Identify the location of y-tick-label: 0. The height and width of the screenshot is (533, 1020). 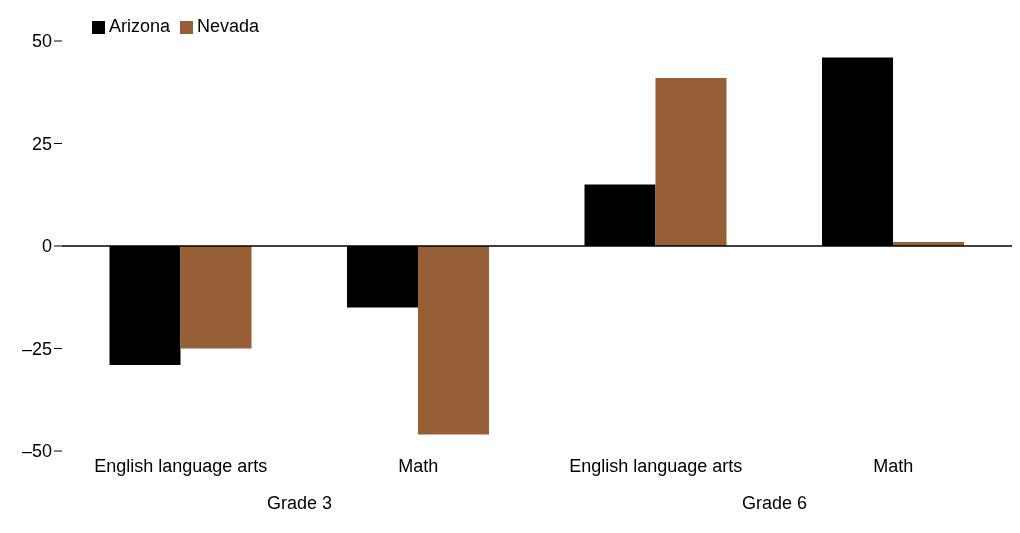
(46, 246).